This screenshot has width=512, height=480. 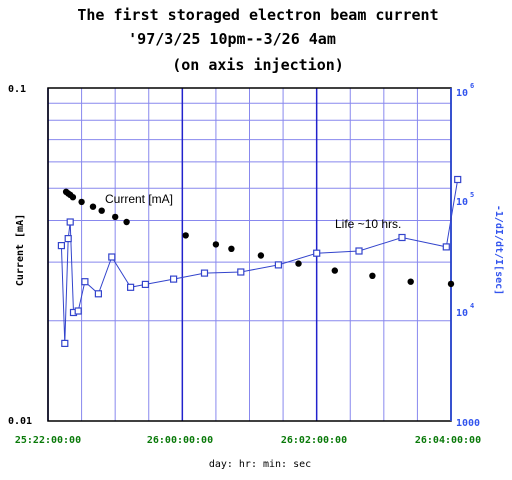 What do you see at coordinates (139, 199) in the screenshot?
I see `annotation-current: Current [mA]` at bounding box center [139, 199].